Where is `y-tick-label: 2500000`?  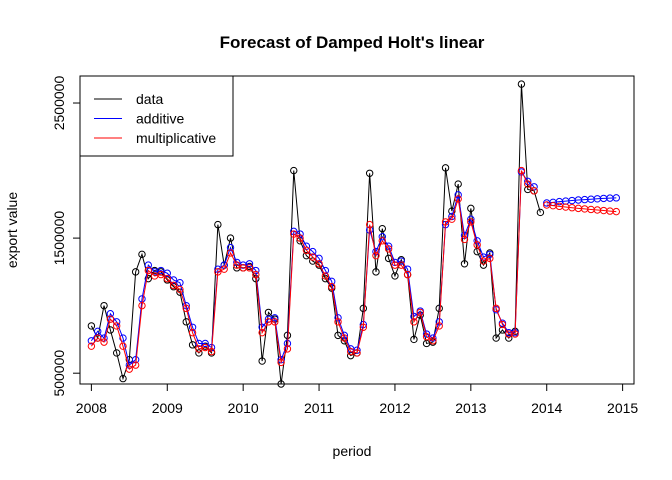
y-tick-label: 2500000 is located at coordinates (59, 103).